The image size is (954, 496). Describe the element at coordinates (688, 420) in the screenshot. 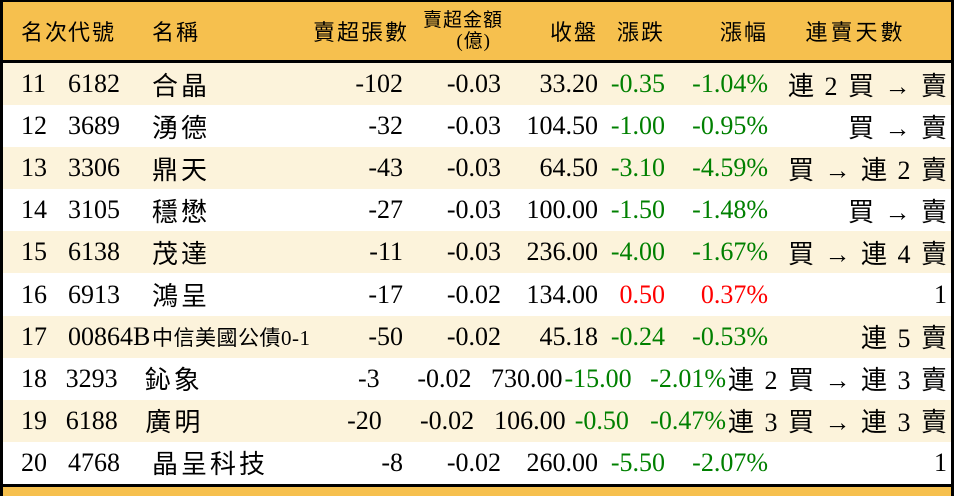

I see `cell-change-pct: -0.47%` at that location.